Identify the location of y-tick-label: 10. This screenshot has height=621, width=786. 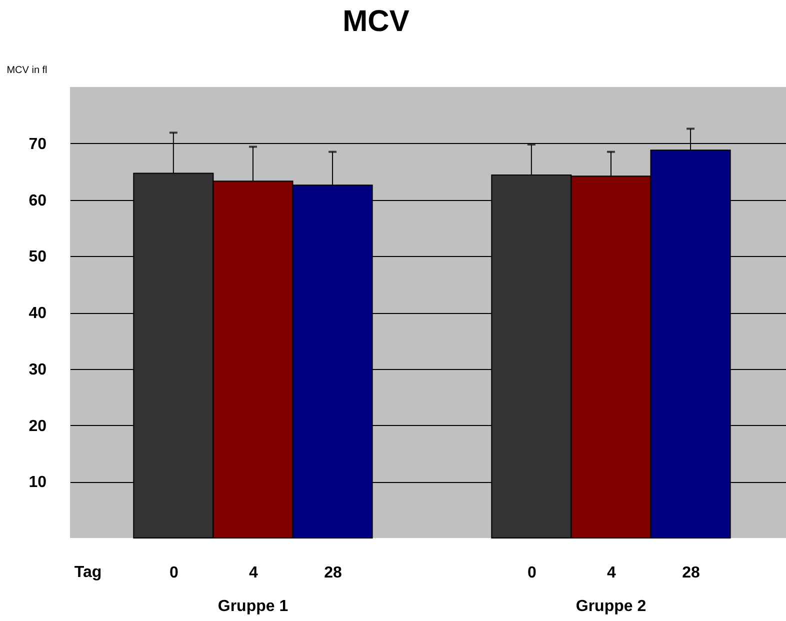
(37, 483).